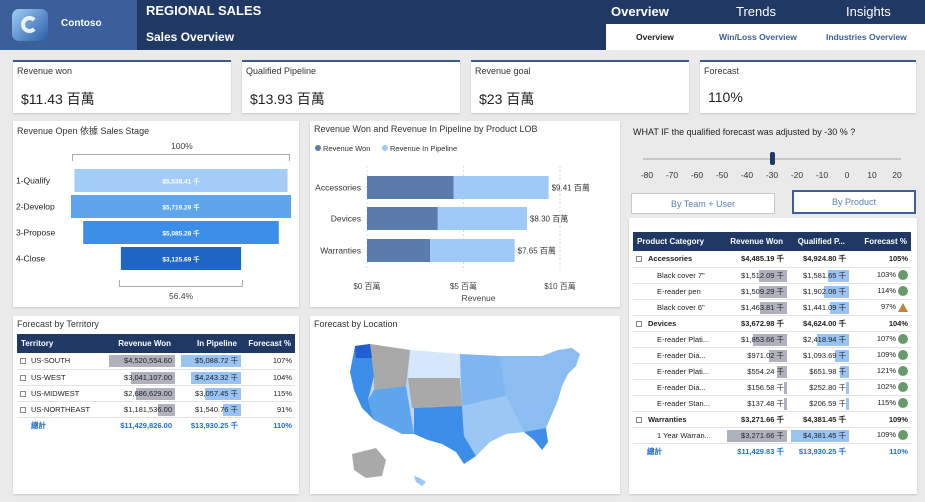 The width and height of the screenshot is (925, 502). Describe the element at coordinates (478, 298) in the screenshot. I see `x-axis-label: Revenue` at that location.